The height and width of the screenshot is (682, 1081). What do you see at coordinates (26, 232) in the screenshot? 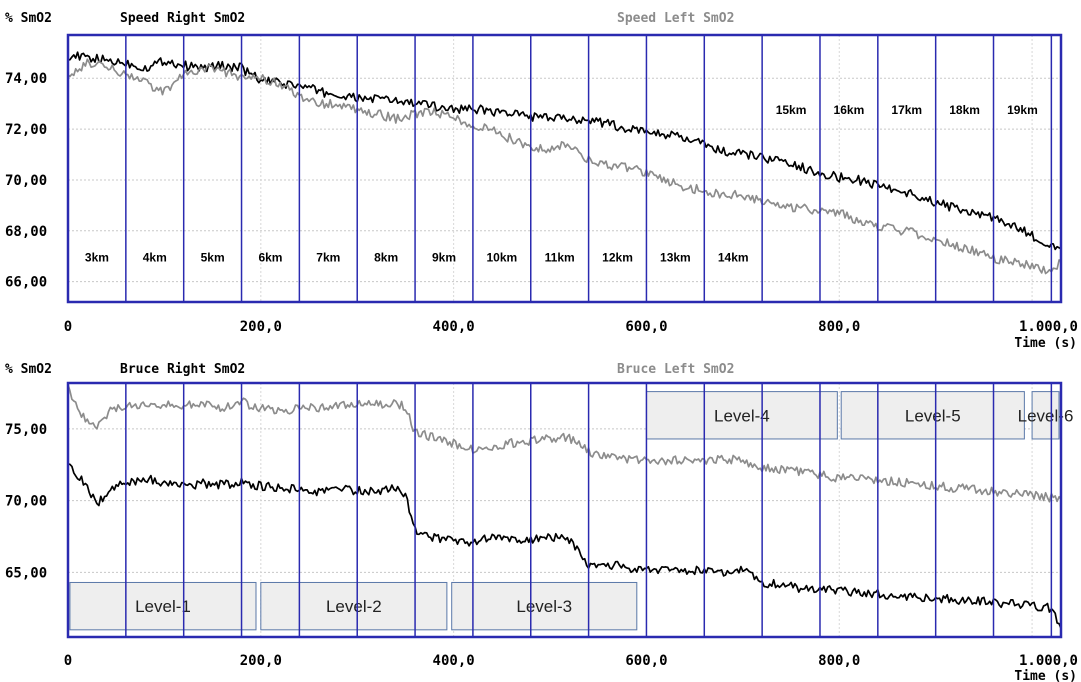
I see `speed-ytick-label: 68,00` at bounding box center [26, 232].